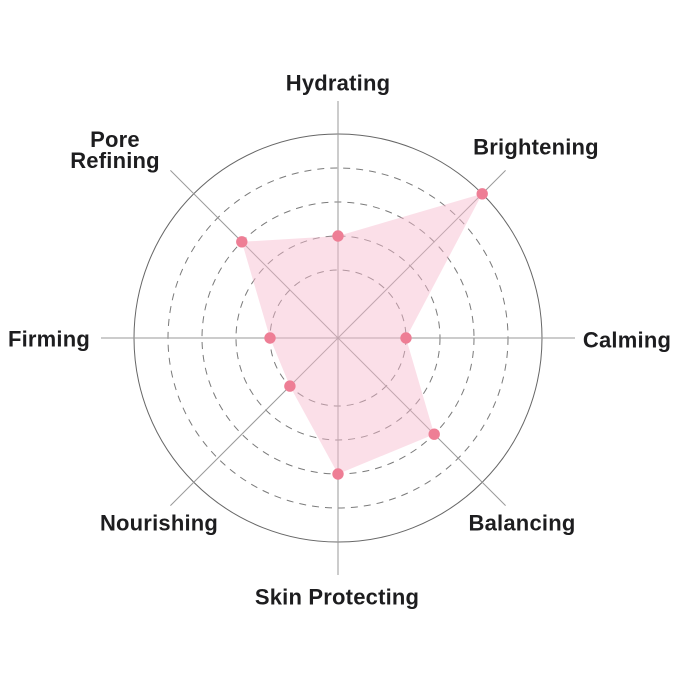  What do you see at coordinates (290, 386) in the screenshot?
I see `data-point-nourishing` at bounding box center [290, 386].